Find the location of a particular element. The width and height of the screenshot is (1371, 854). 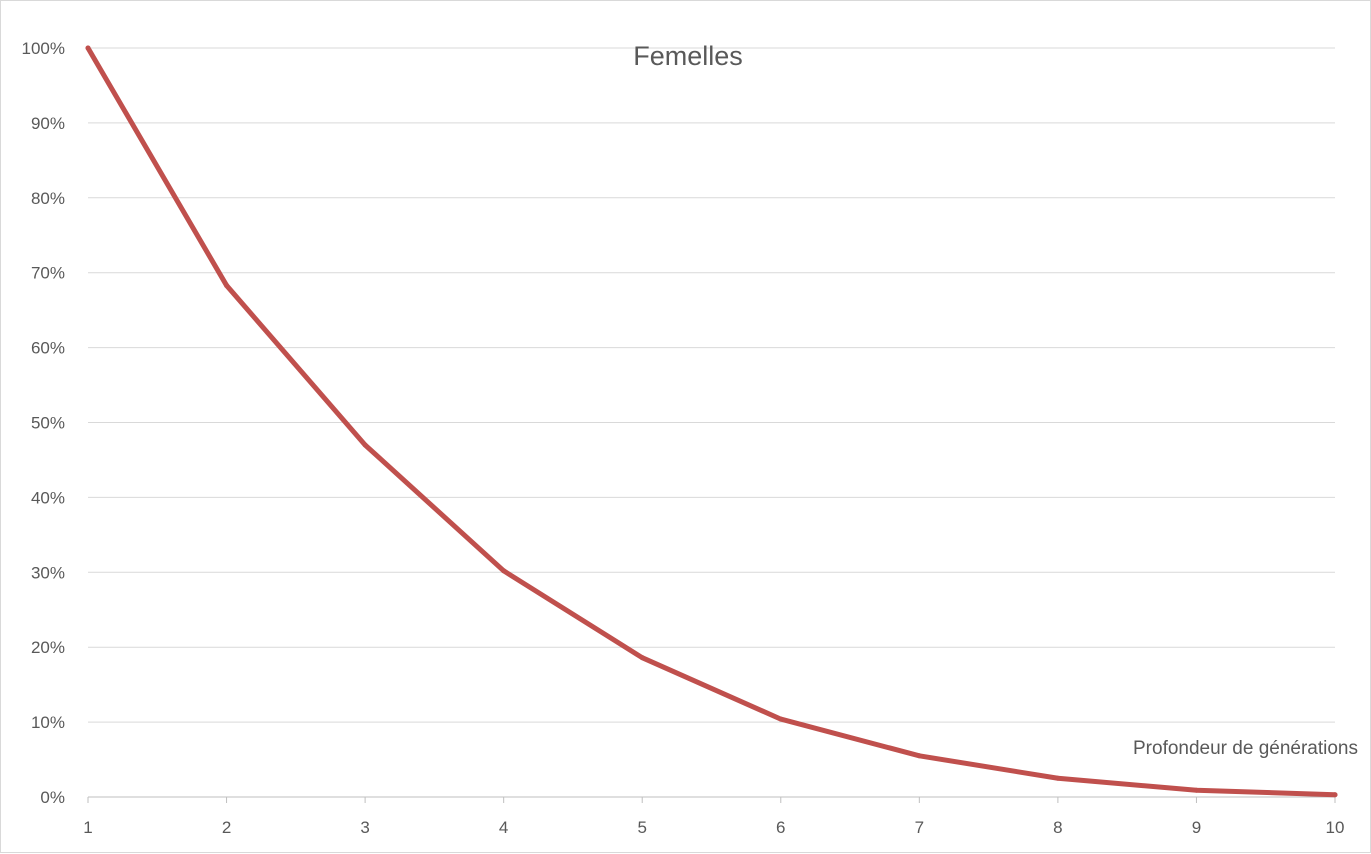

y-axis-tick-labels: 0% 10% 20% 30% 40% 50% 60% 70% 80% 90% 100% is located at coordinates (43, 423).